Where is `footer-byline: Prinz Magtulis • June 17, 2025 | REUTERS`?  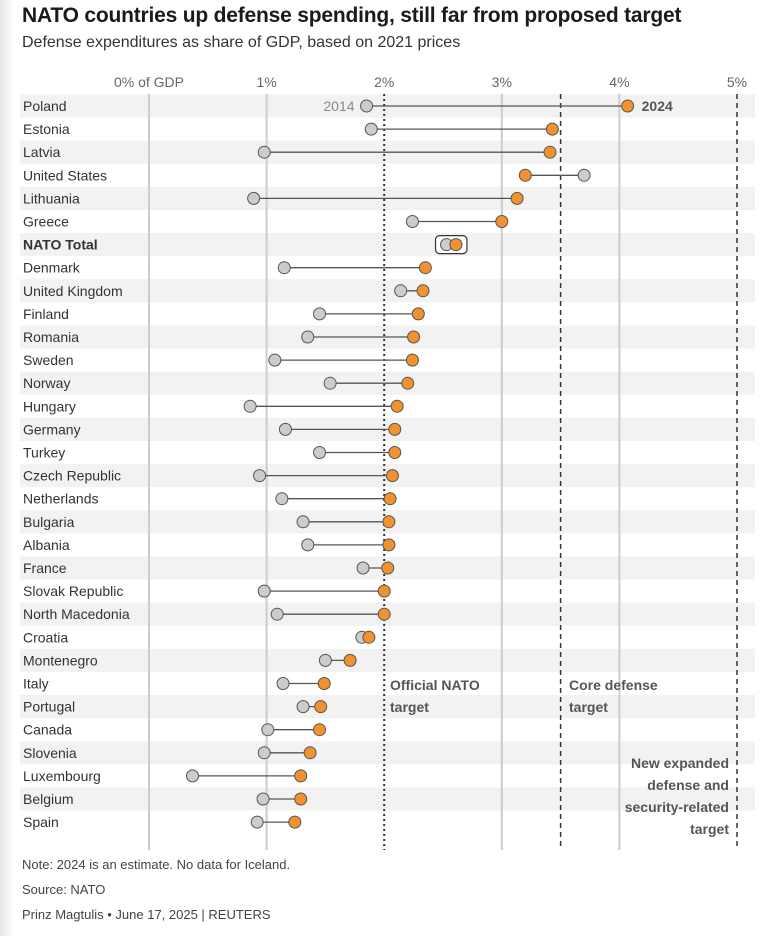
footer-byline: Prinz Magtulis • June 17, 2025 | REUTERS is located at coordinates (146, 914).